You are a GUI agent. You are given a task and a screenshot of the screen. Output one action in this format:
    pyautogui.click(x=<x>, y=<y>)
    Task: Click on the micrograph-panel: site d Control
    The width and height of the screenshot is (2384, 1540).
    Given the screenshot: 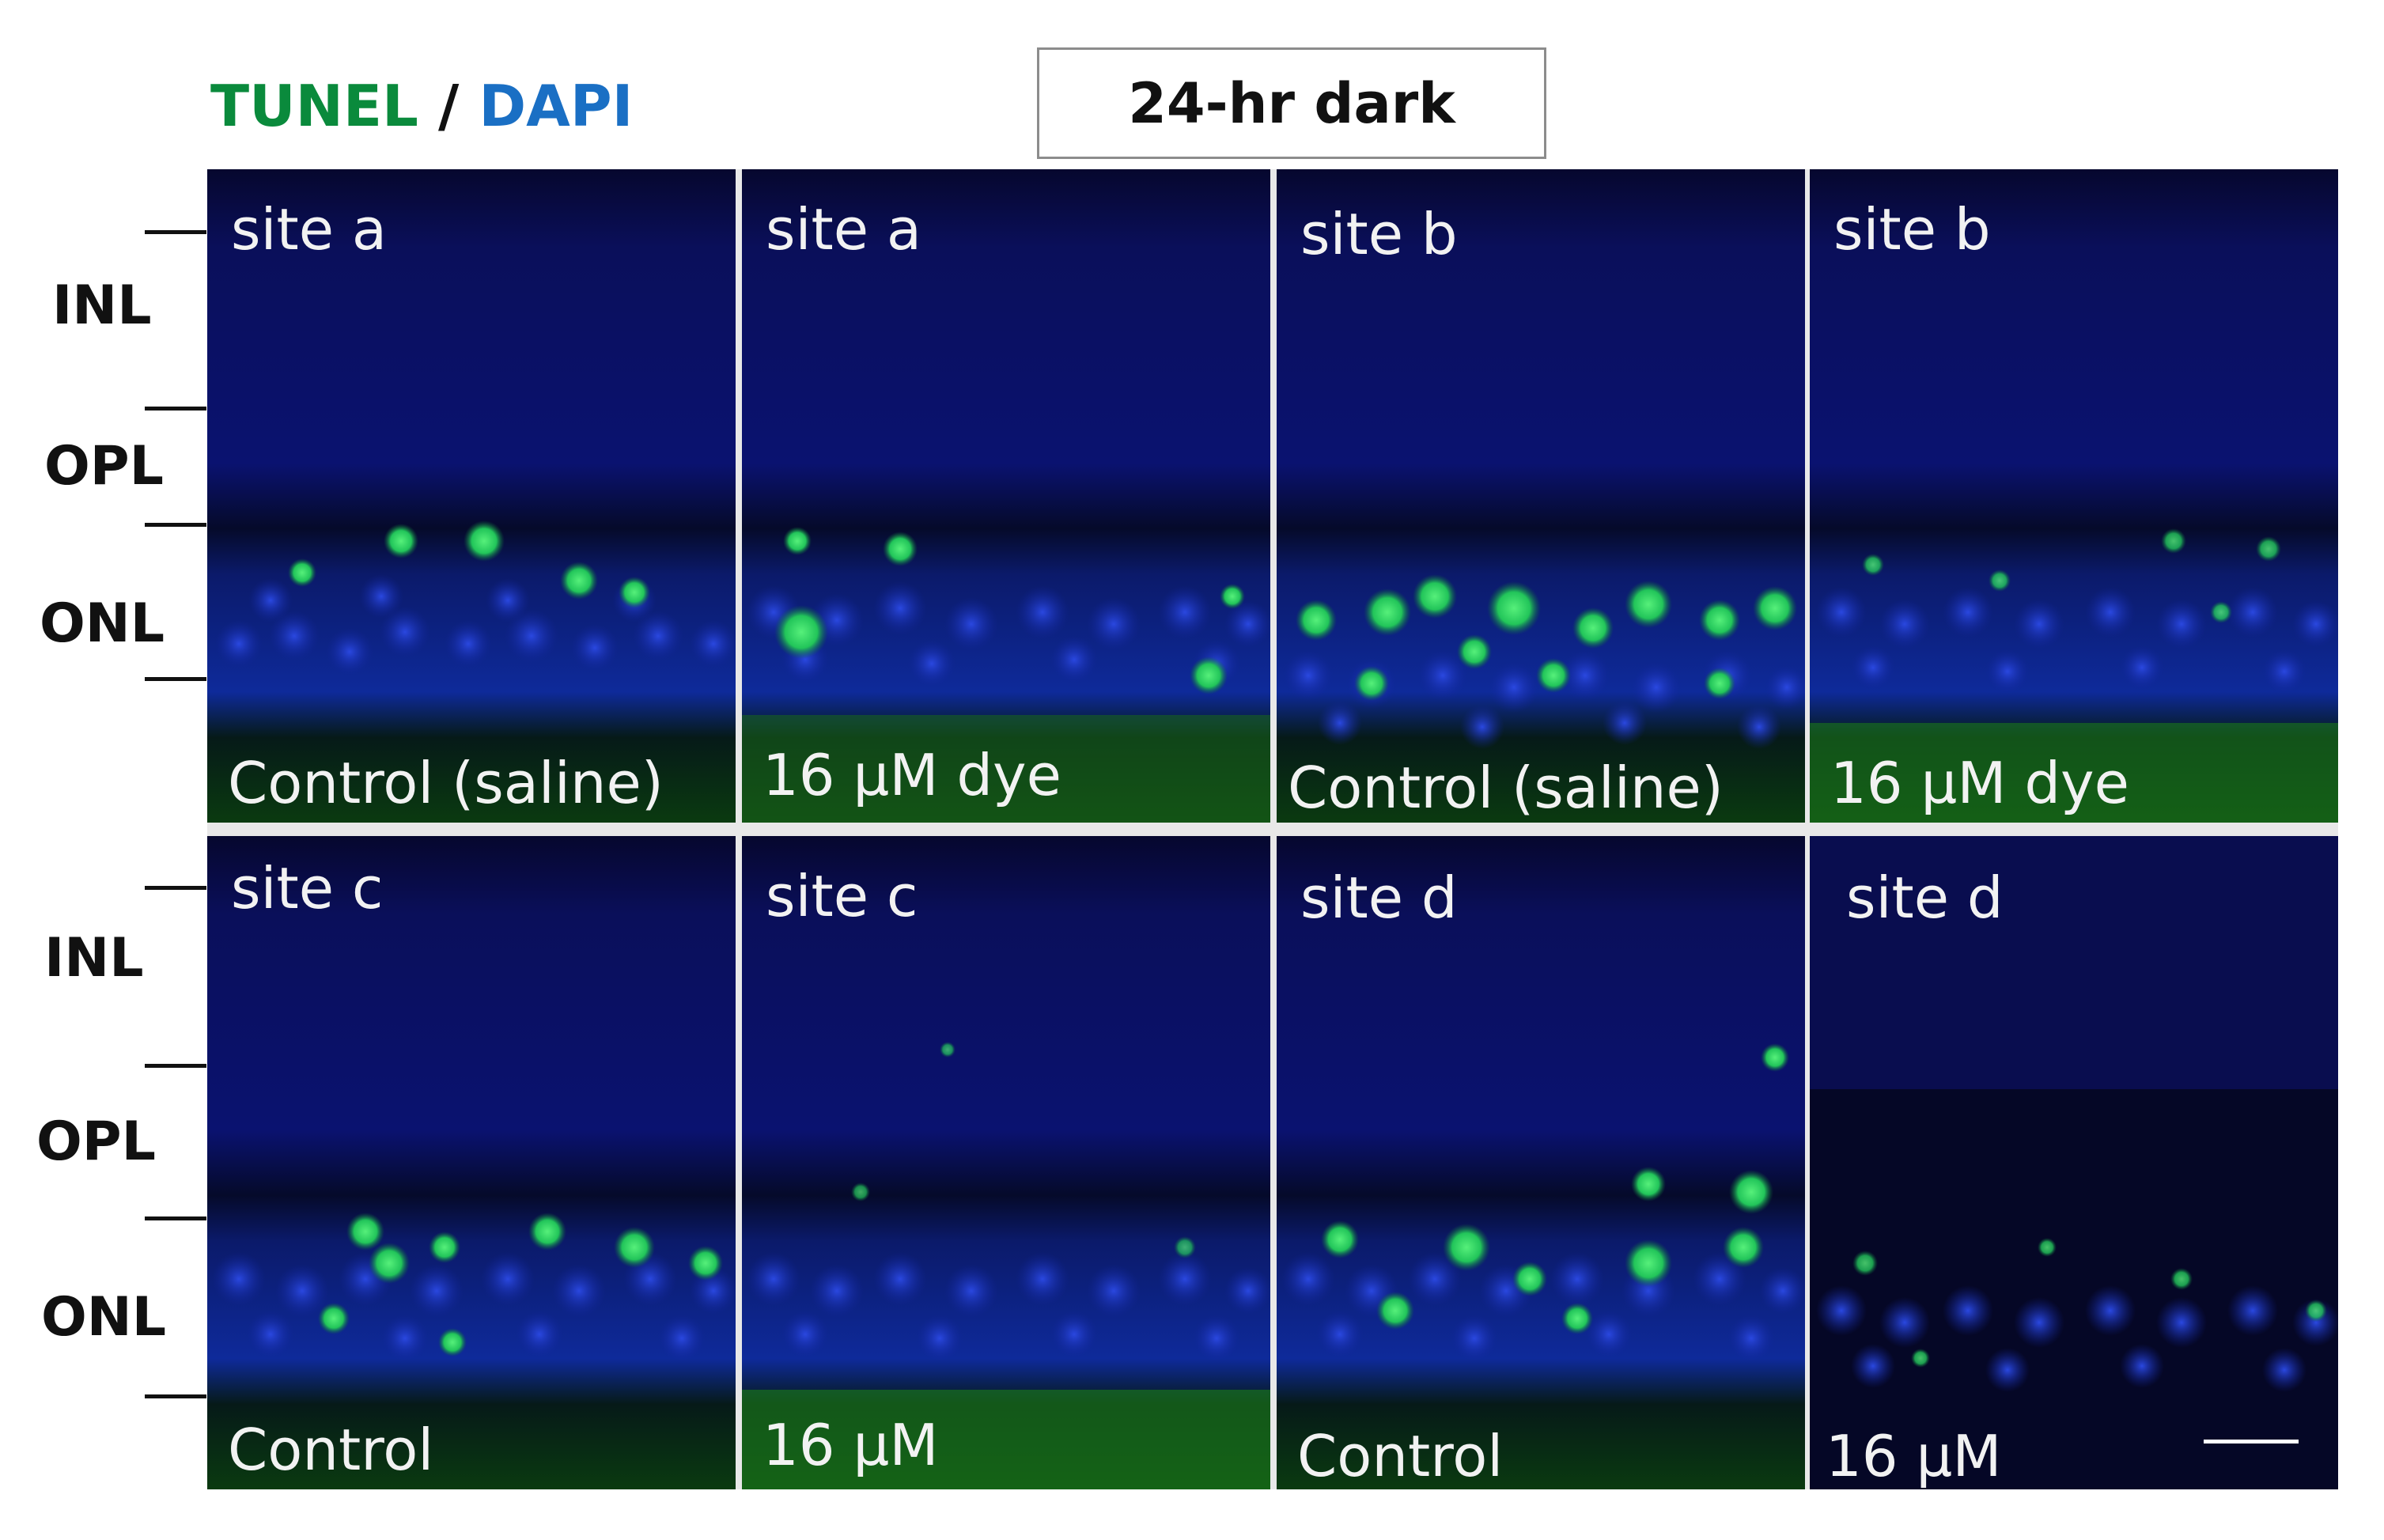 What is the action you would take?
    pyautogui.click(x=1541, y=1162)
    